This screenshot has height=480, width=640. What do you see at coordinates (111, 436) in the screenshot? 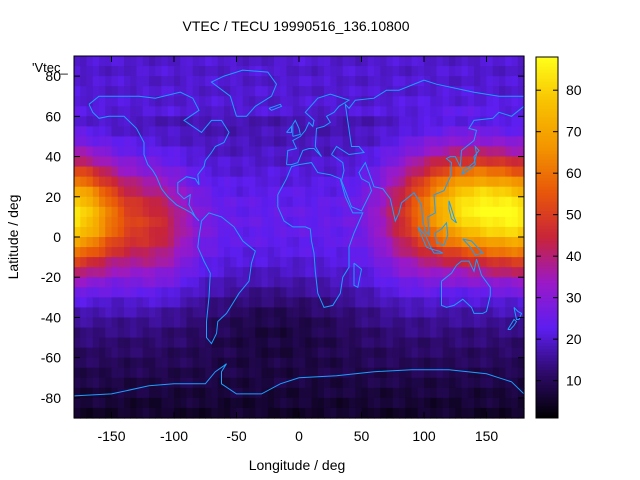
I see `x-tick-label: -150` at bounding box center [111, 436].